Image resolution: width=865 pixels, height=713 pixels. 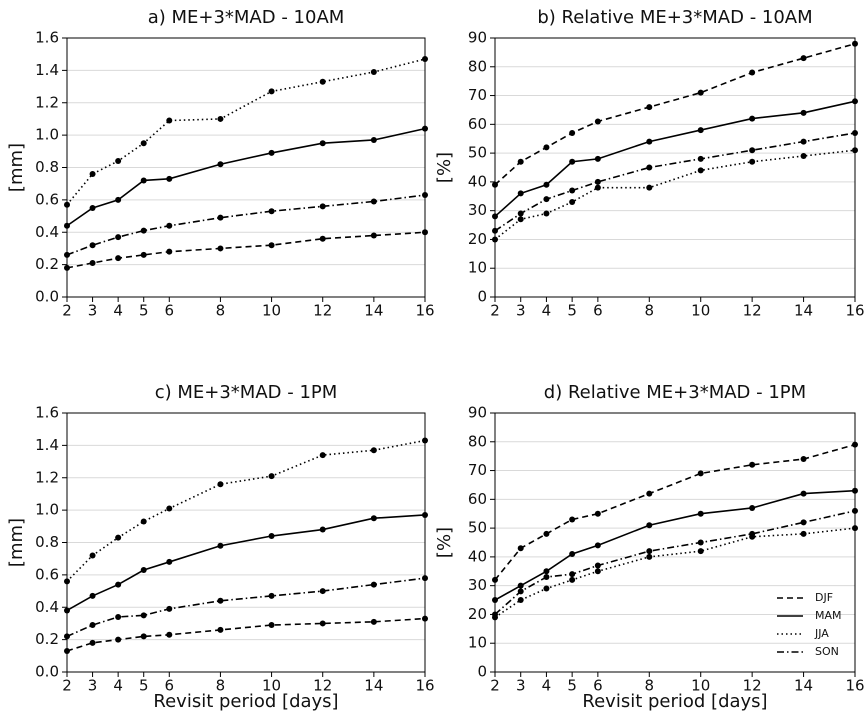 What do you see at coordinates (477, 95) in the screenshot?
I see `y-tick-label: 70` at bounding box center [477, 95].